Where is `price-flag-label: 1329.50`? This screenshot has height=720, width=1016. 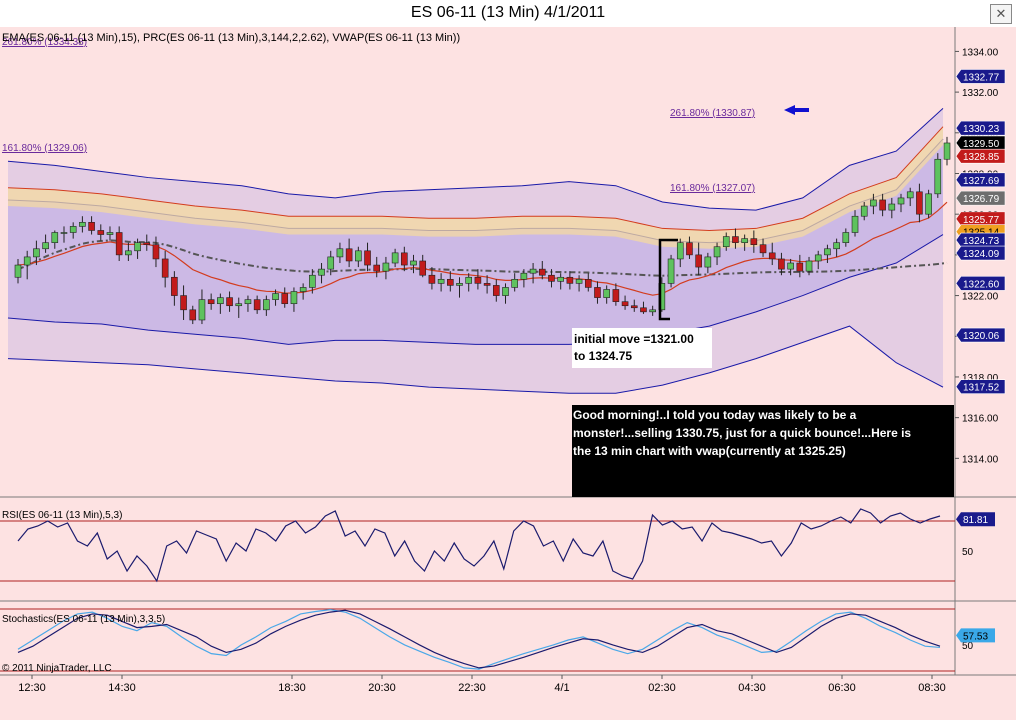 price-flag-label: 1329.50 is located at coordinates (981, 144).